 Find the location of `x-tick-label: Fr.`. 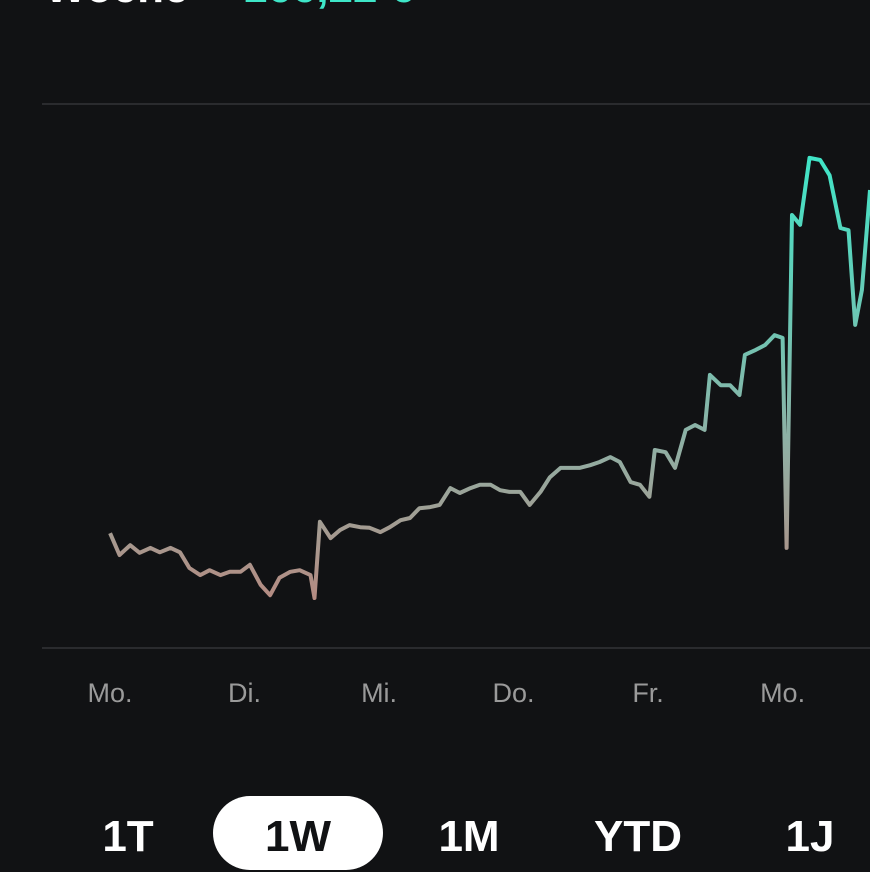

x-tick-label: Fr. is located at coordinates (648, 693).